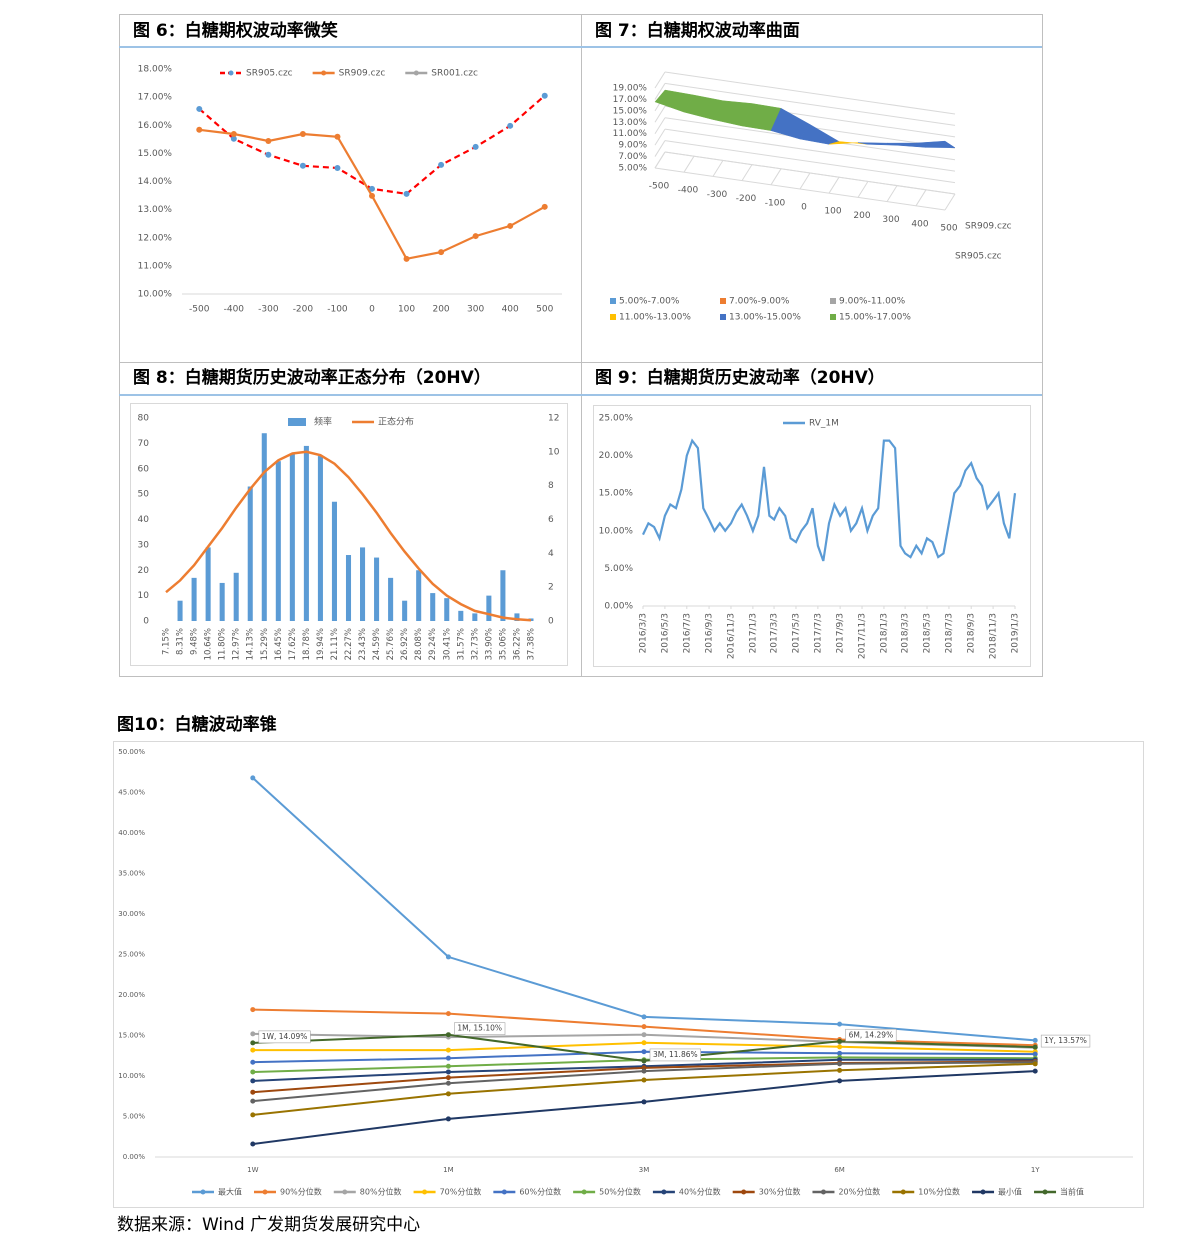 The width and height of the screenshot is (1191, 1255). I want to click on figure-title: 图 7：白糖期权波动率曲面, so click(697, 30).